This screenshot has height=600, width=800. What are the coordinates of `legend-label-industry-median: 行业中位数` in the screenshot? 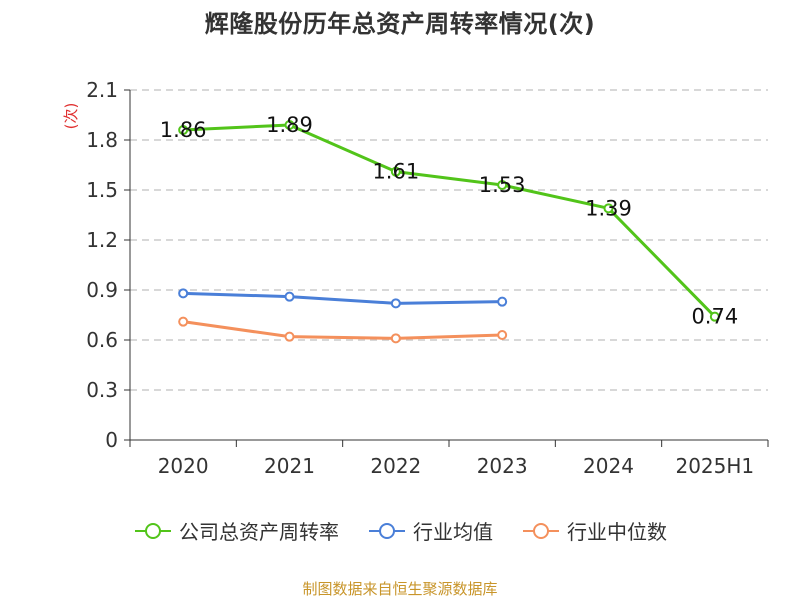 It's located at (617, 532).